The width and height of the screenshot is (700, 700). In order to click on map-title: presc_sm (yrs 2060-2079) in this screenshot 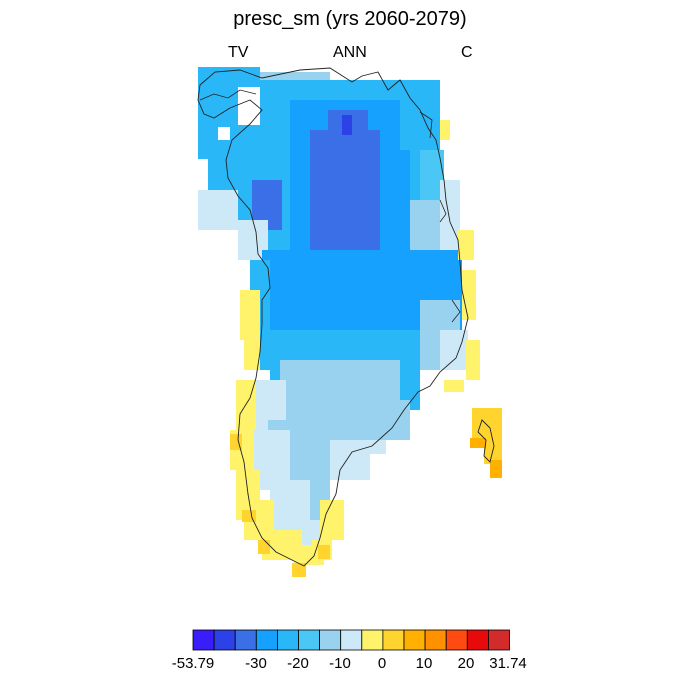, I will do `click(350, 19)`.